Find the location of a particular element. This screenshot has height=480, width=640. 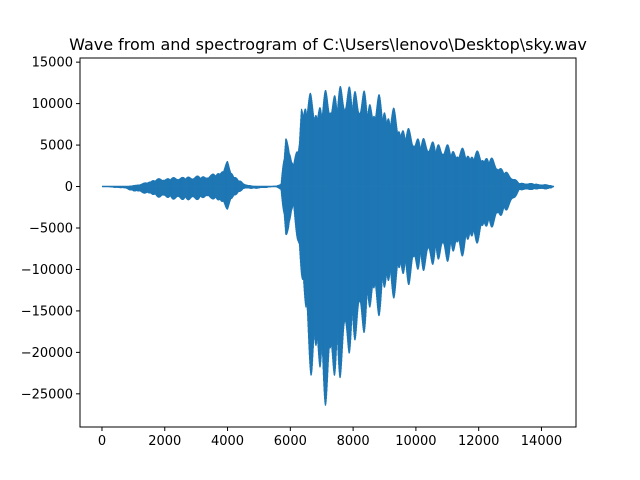

x-axis: 0 2000 4000 6000 8000 10000 12000 14000 is located at coordinates (330, 438).